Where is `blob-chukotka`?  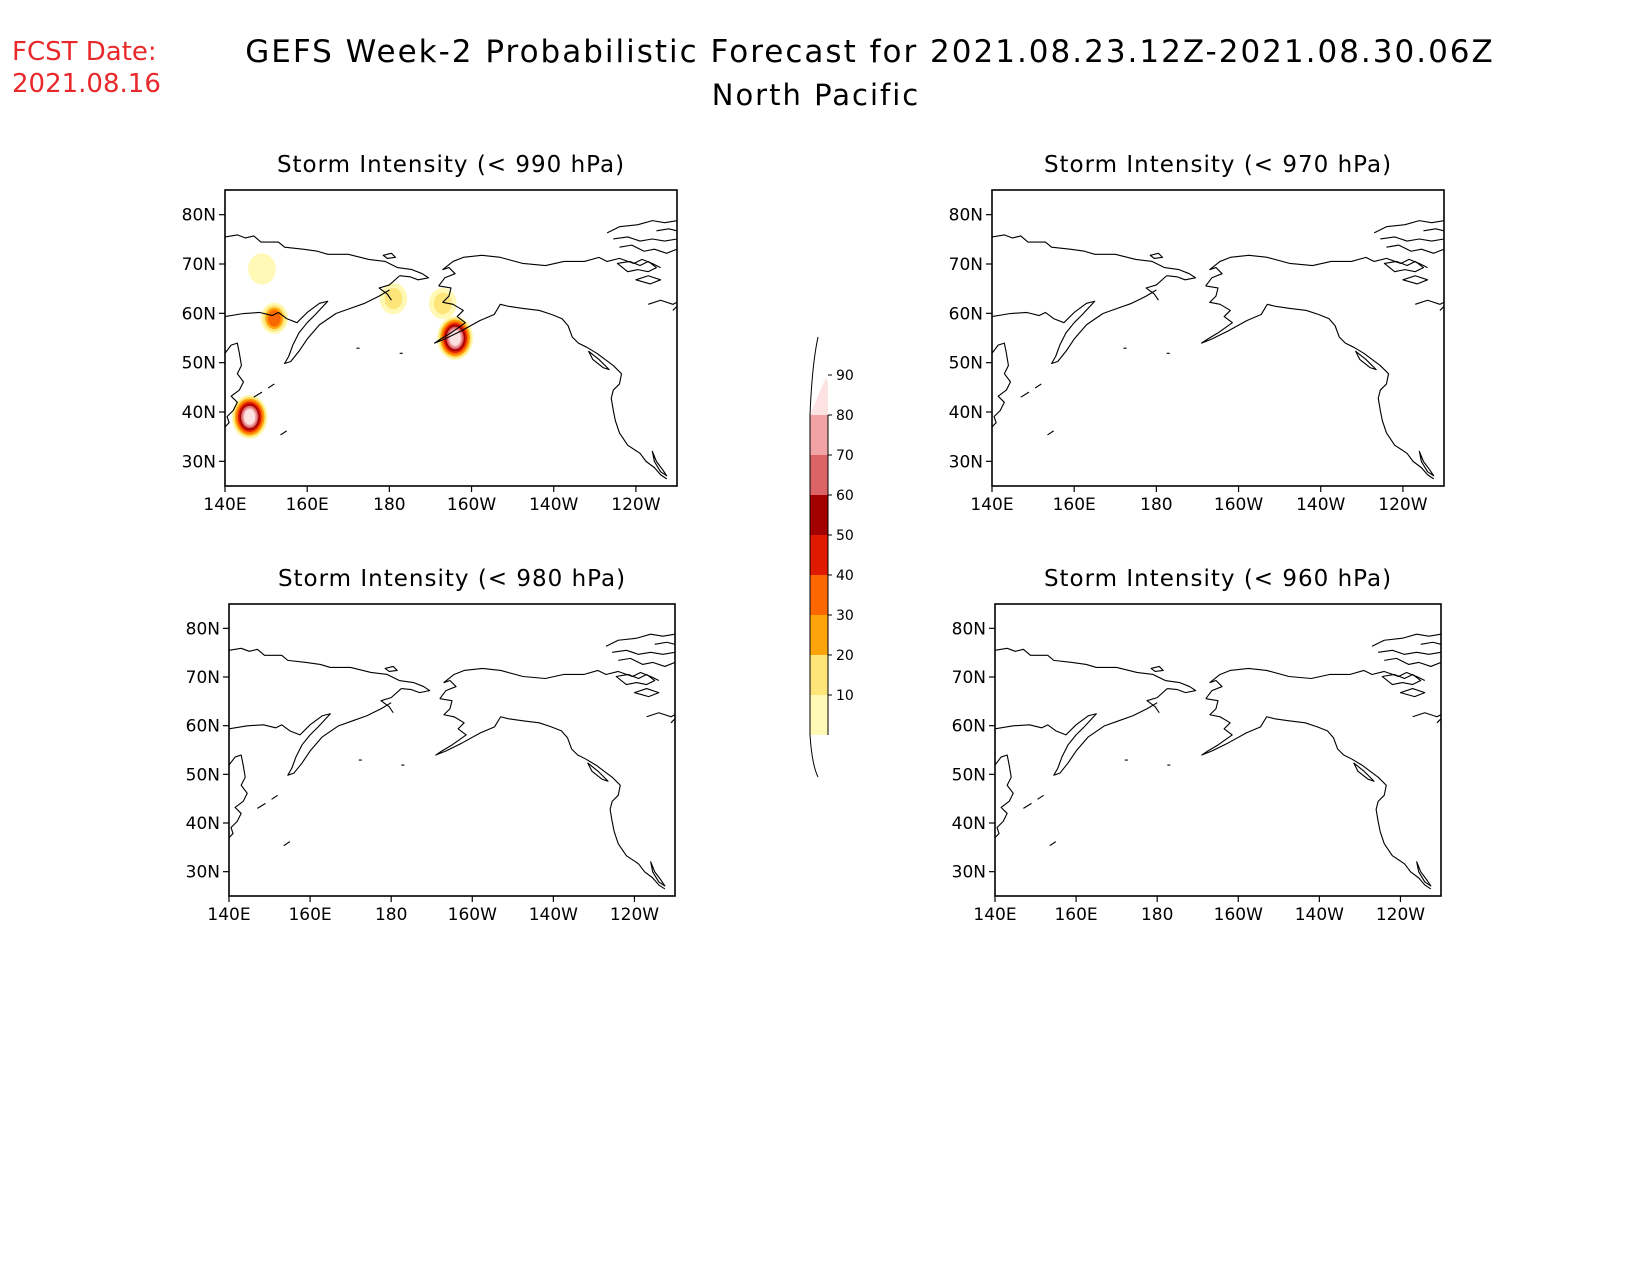 blob-chukotka is located at coordinates (393, 298).